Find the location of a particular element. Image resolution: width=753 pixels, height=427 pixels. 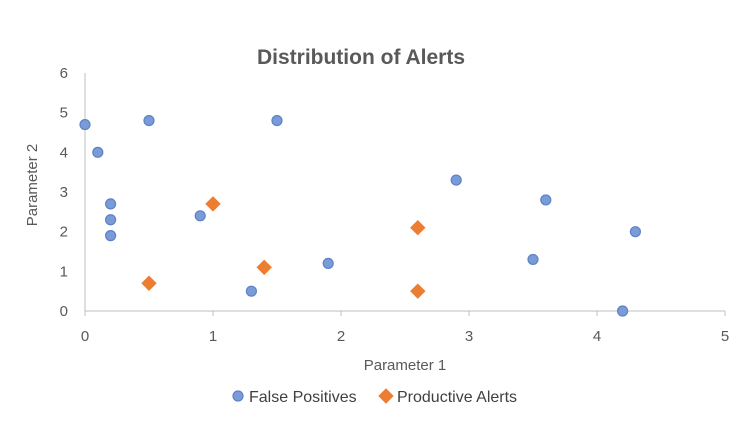

x-tick-label: 5 is located at coordinates (725, 336).